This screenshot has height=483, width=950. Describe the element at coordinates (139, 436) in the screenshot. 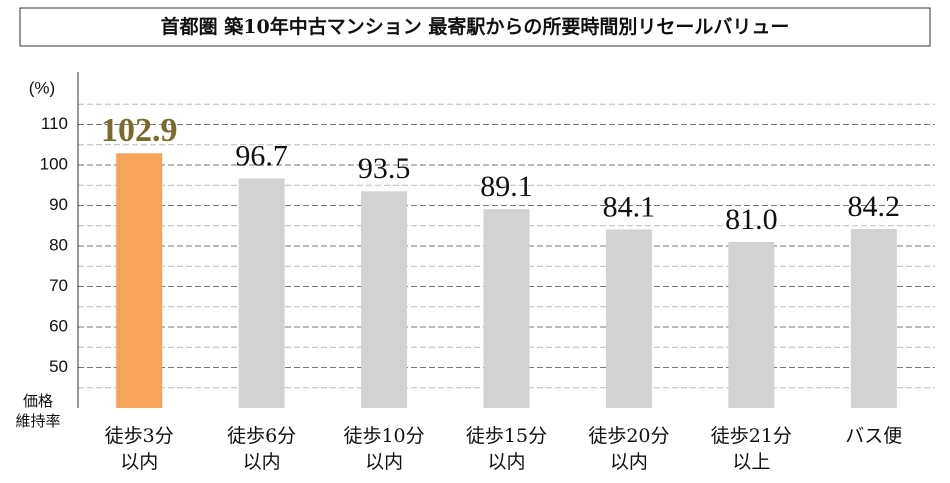

I see `x-tick-label: 徒歩3分` at that location.